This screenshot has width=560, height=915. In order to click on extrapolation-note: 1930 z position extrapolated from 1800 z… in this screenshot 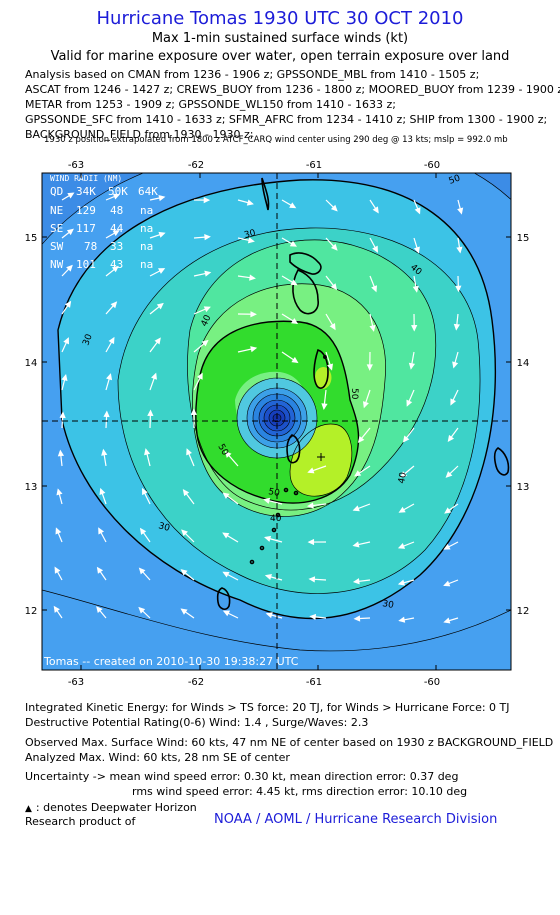, I will do `click(276, 140)`.